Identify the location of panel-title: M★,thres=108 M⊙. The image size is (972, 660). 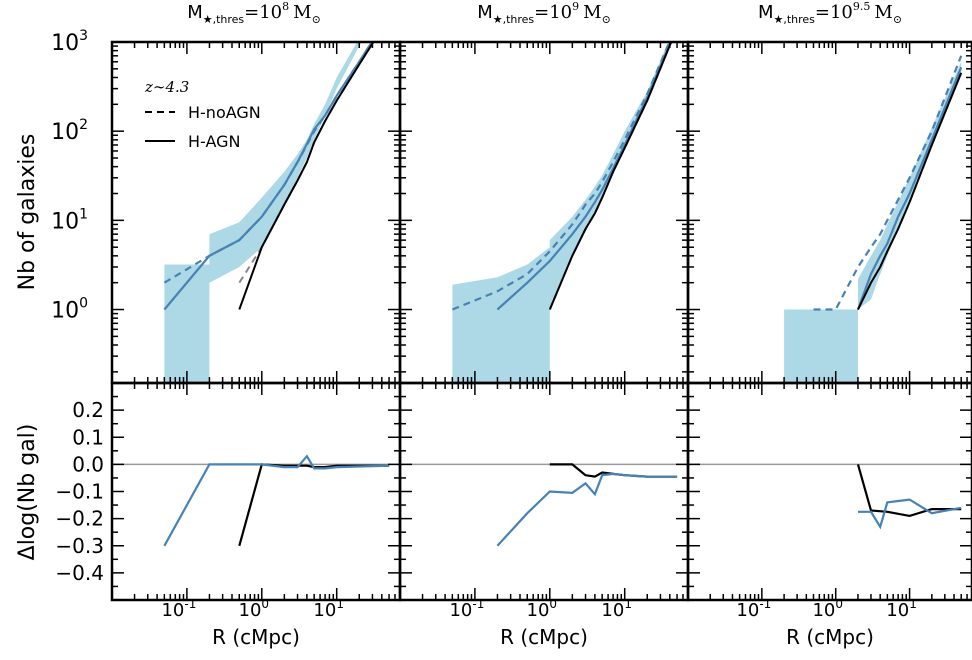
(254, 13).